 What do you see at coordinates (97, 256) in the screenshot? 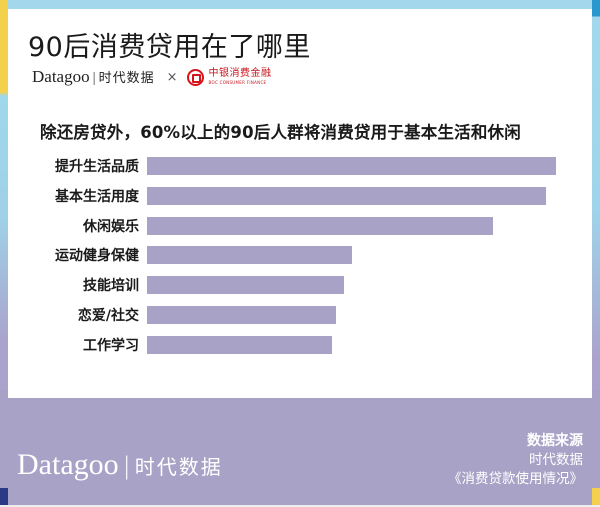
I see `bar-category-label: 运动健身保健` at bounding box center [97, 256].